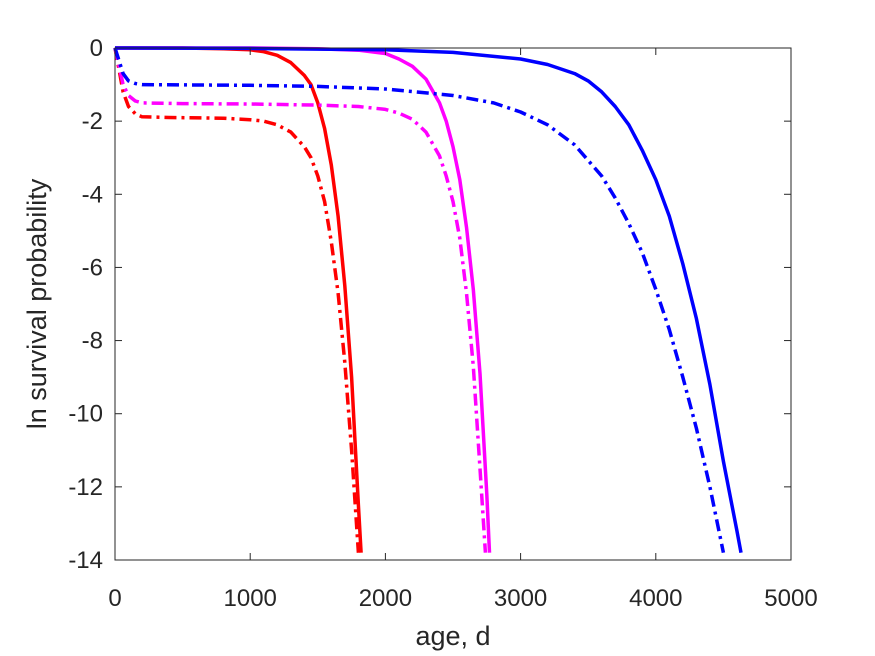  Describe the element at coordinates (385, 598) in the screenshot. I see `x-tick-label: 2000` at that location.